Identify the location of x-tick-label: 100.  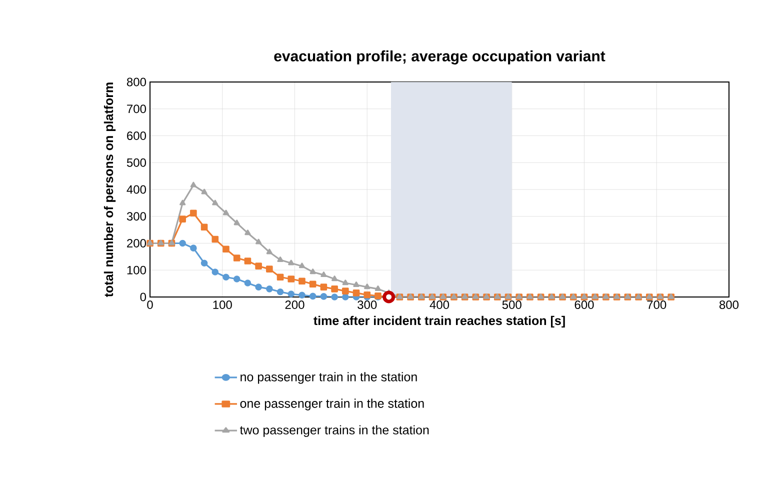
(222, 305).